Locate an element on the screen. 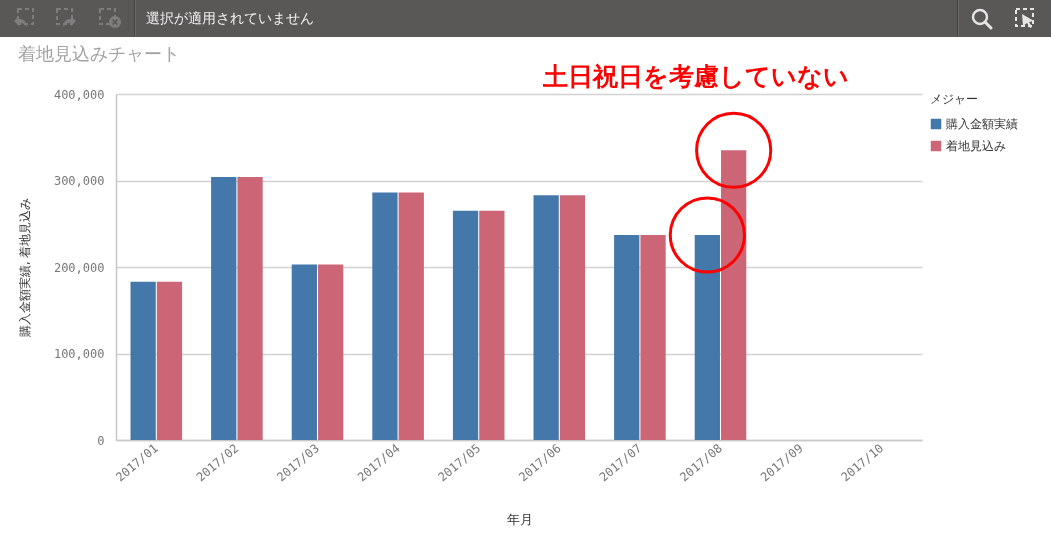 The width and height of the screenshot is (1051, 544). x-axis-title: 年月 is located at coordinates (519, 519).